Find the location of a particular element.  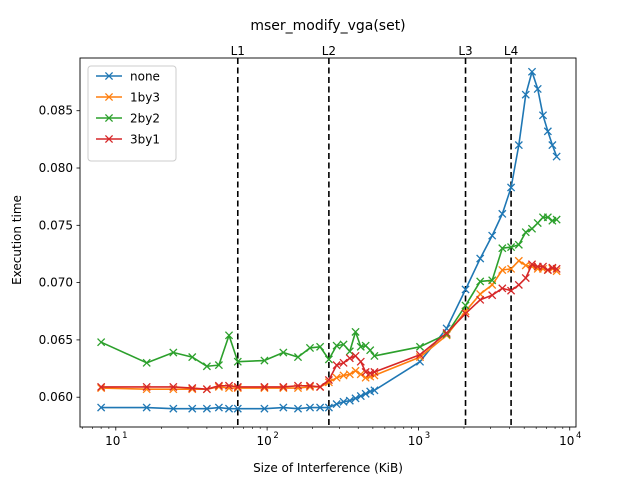

legend: none 1by3 2by2 3by1 is located at coordinates (132, 113).